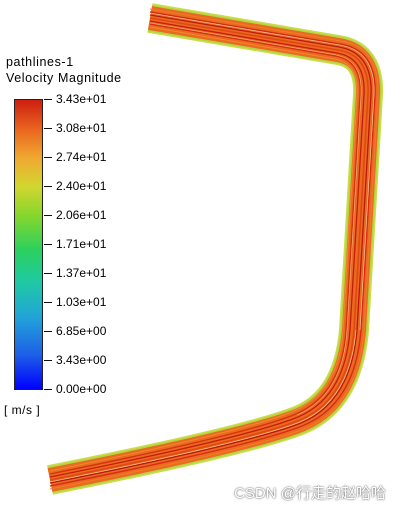 Image resolution: width=400 pixels, height=511 pixels. I want to click on color-scale-bar, so click(28, 244).